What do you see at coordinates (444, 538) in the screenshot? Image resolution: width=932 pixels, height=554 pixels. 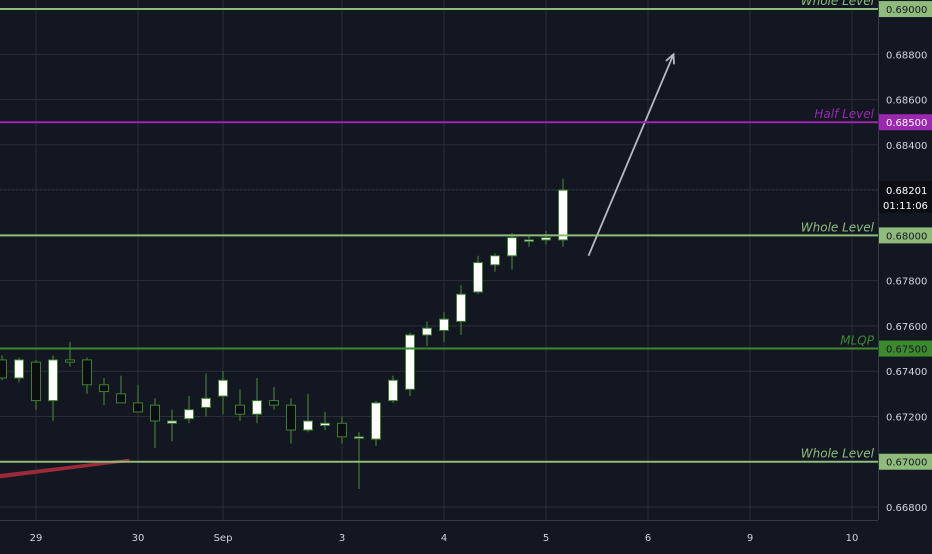 I see `time-tick-label: 4` at bounding box center [444, 538].